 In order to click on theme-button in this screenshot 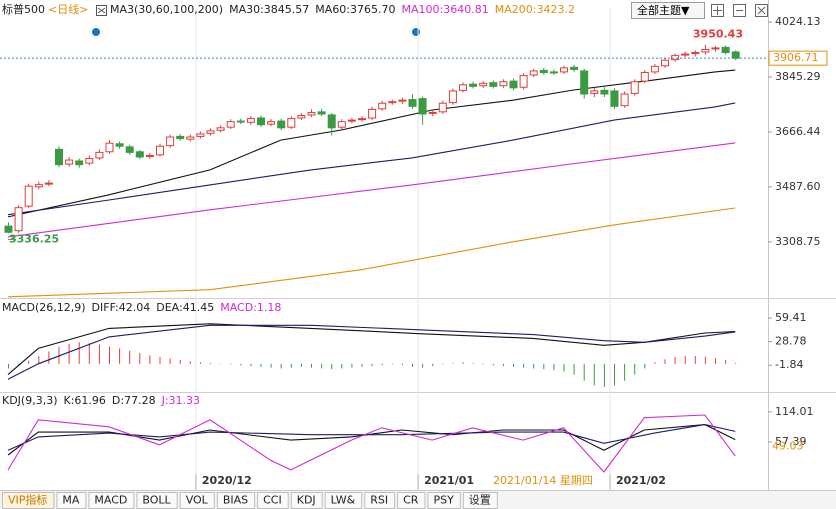, I will do `click(668, 10)`.